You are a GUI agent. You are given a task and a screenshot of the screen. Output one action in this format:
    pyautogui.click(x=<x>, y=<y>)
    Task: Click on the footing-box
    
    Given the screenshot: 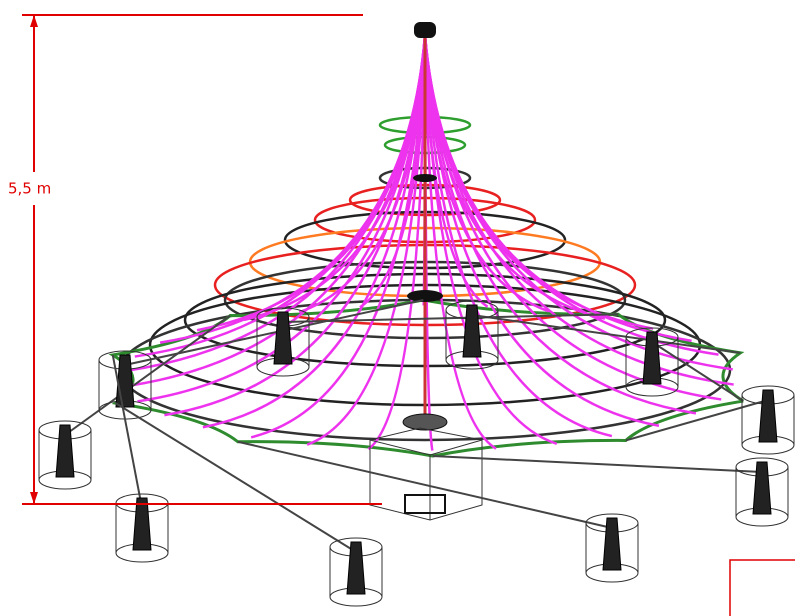 What is the action you would take?
    pyautogui.click(x=426, y=474)
    